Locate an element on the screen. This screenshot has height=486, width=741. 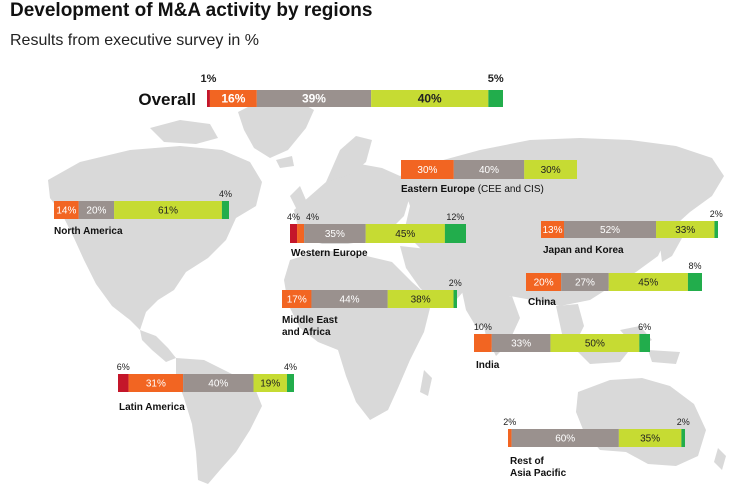
bar-segment-eastern-europe-decrease is located at coordinates (427, 169).